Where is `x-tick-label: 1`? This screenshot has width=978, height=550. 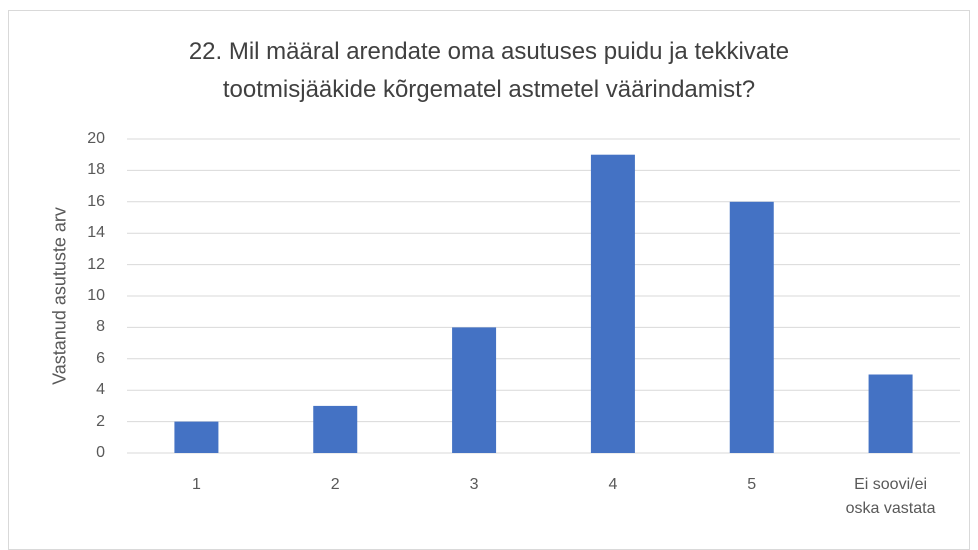
x-tick-label: 1 is located at coordinates (196, 484).